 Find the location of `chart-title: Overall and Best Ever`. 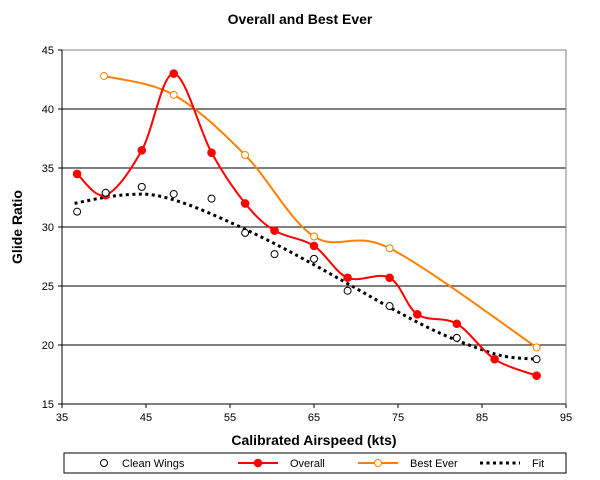

chart-title: Overall and Best Ever is located at coordinates (300, 19).